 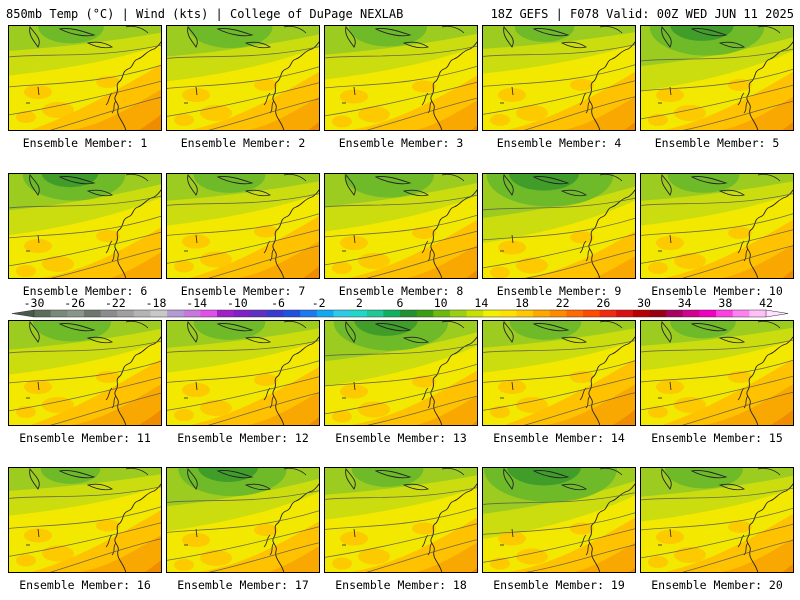 What do you see at coordinates (401, 438) in the screenshot?
I see `member-label: Ensemble Member: 13` at bounding box center [401, 438].